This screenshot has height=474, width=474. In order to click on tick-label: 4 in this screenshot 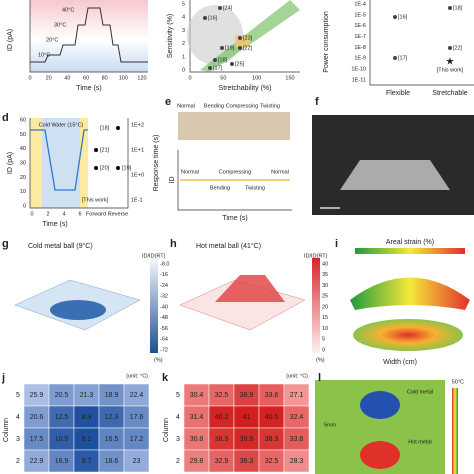, I will do `click(63, 214)`.